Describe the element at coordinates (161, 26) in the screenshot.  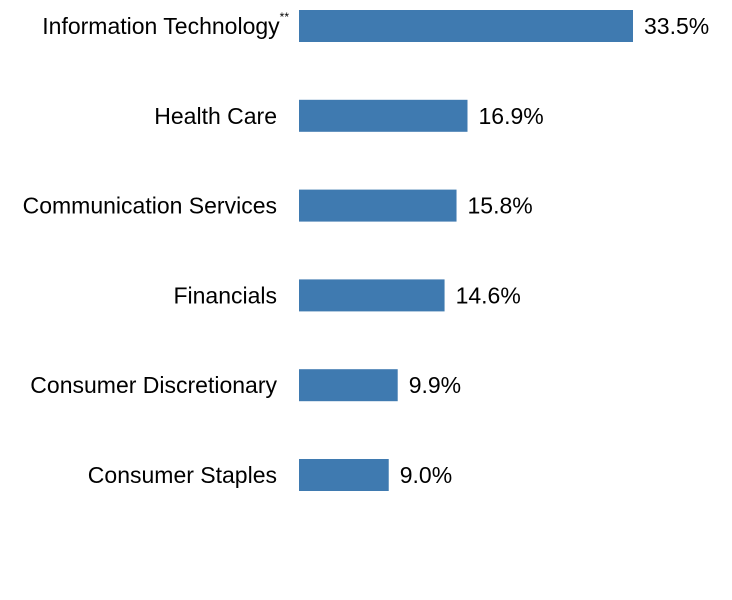
I see `category-label-text: Information Technology` at that location.